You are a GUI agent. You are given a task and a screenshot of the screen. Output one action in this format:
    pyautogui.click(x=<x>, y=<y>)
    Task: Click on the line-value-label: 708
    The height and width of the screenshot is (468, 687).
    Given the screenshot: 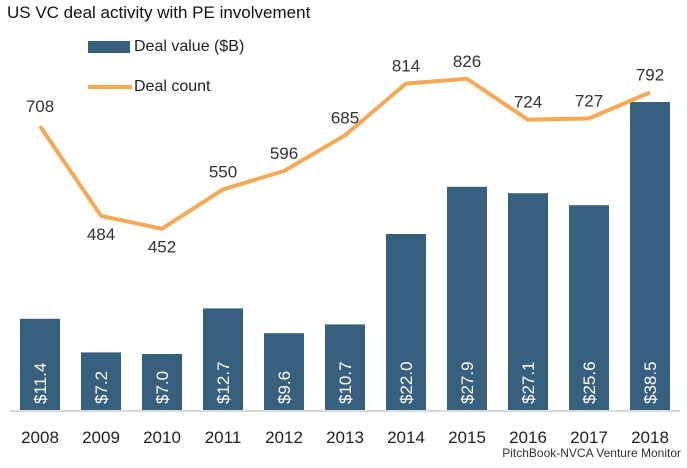 What is the action you would take?
    pyautogui.click(x=40, y=106)
    